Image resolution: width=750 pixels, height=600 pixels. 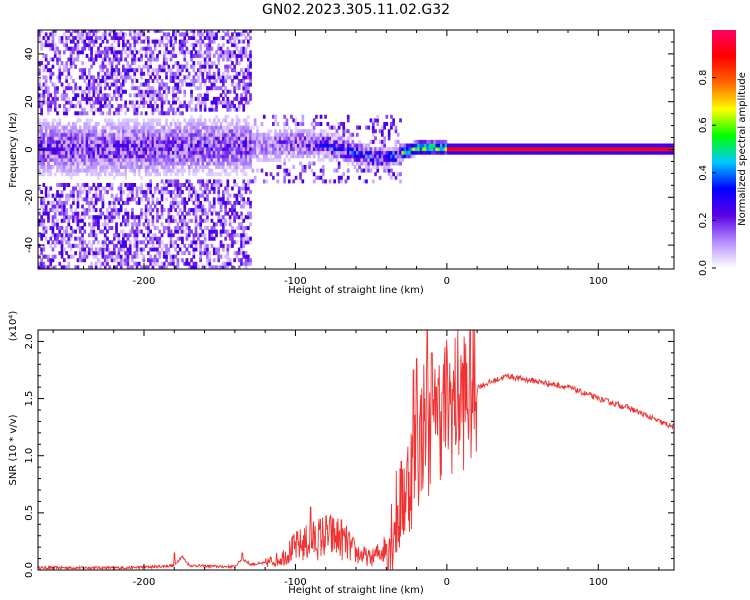 I want to click on chart-title: GN02.2023.305.11.02.G32, so click(x=356, y=10).